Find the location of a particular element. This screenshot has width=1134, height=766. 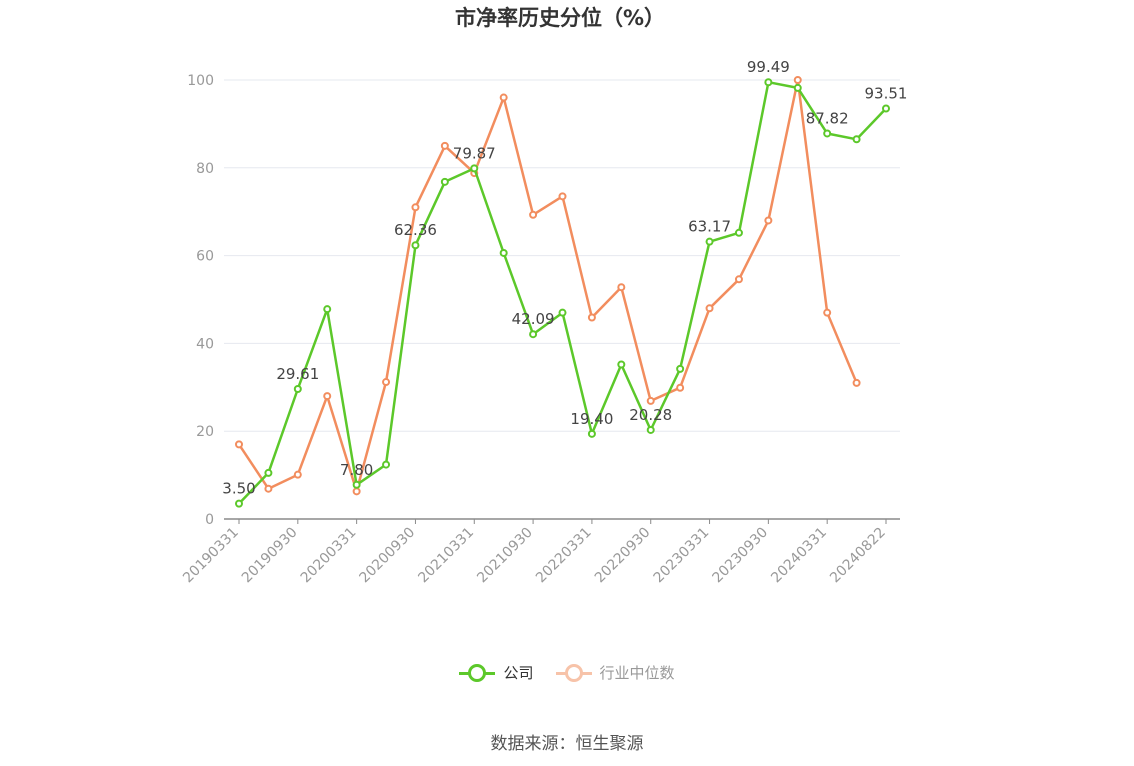

data-label-20240331: 87.82 is located at coordinates (827, 118).